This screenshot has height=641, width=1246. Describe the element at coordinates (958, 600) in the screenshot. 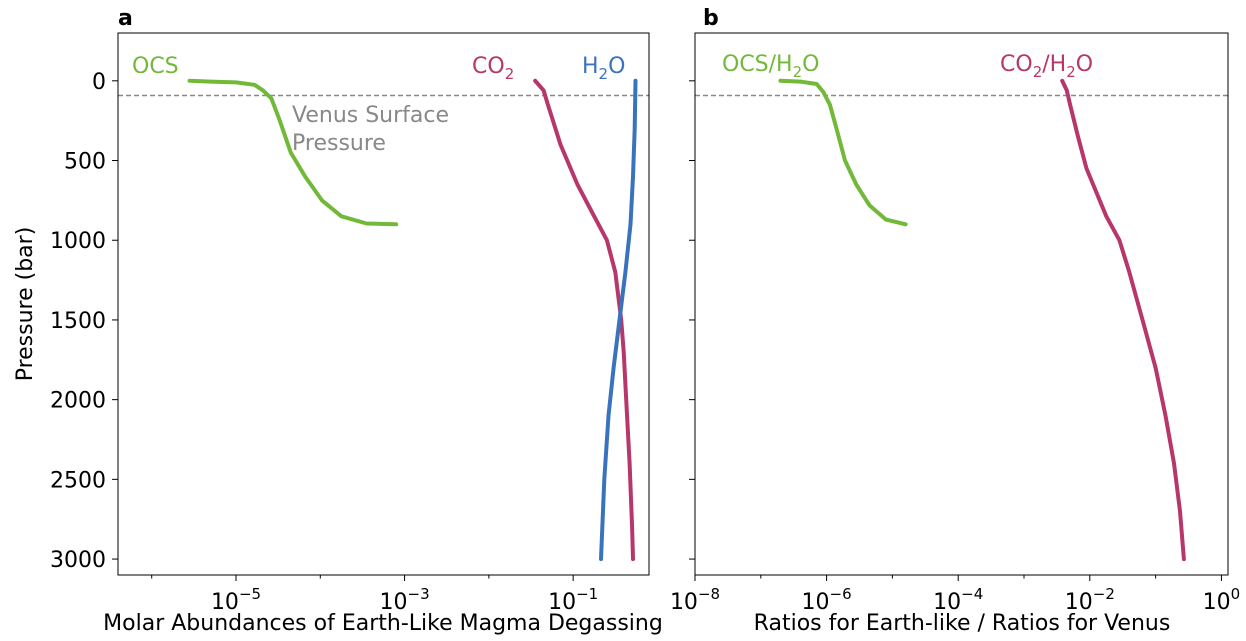

I see `x-tick-label: 10⁻⁴` at that location.